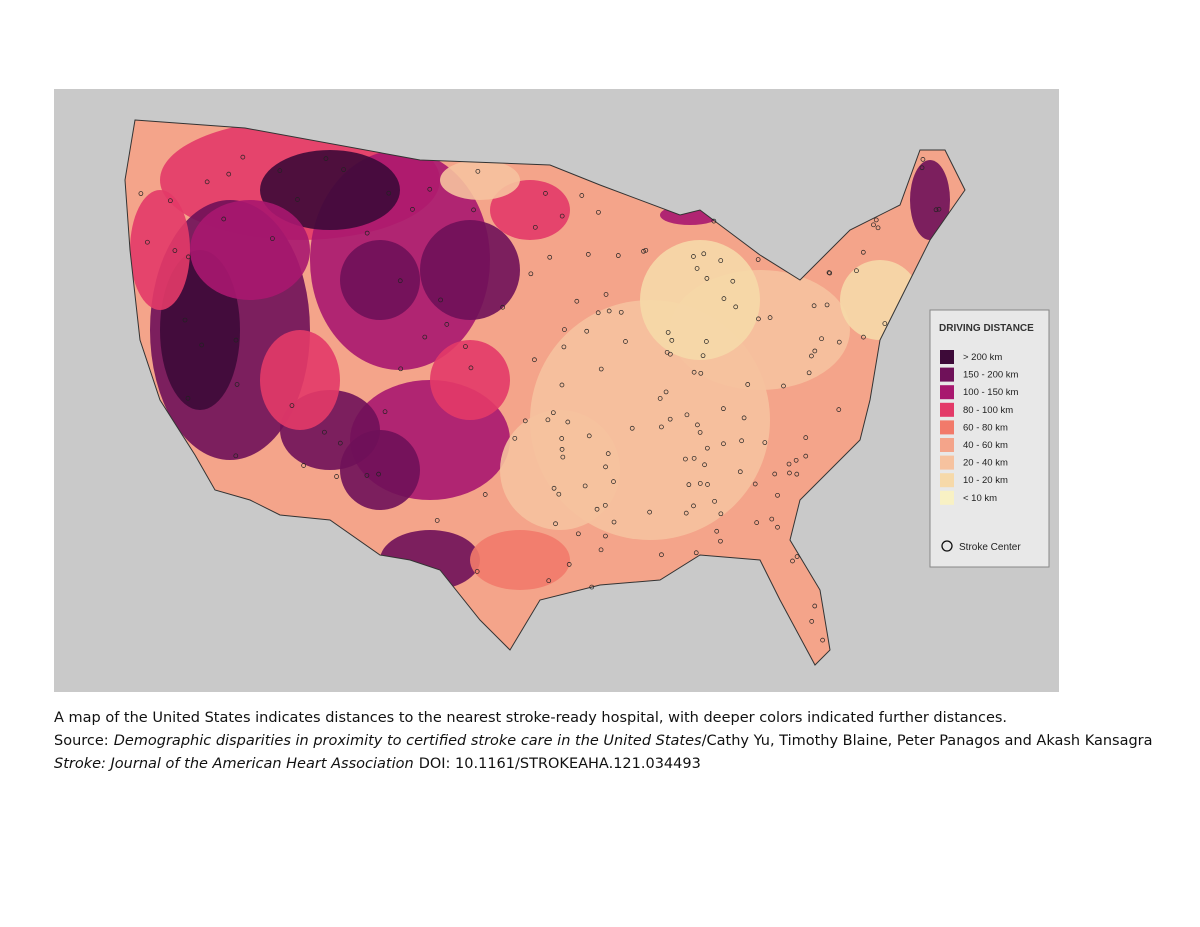 This screenshot has height=927, width=1200. What do you see at coordinates (559, 764) in the screenshot?
I see `doi: DOI: 10.1161/STROKEAHA.121.034493` at bounding box center [559, 764].